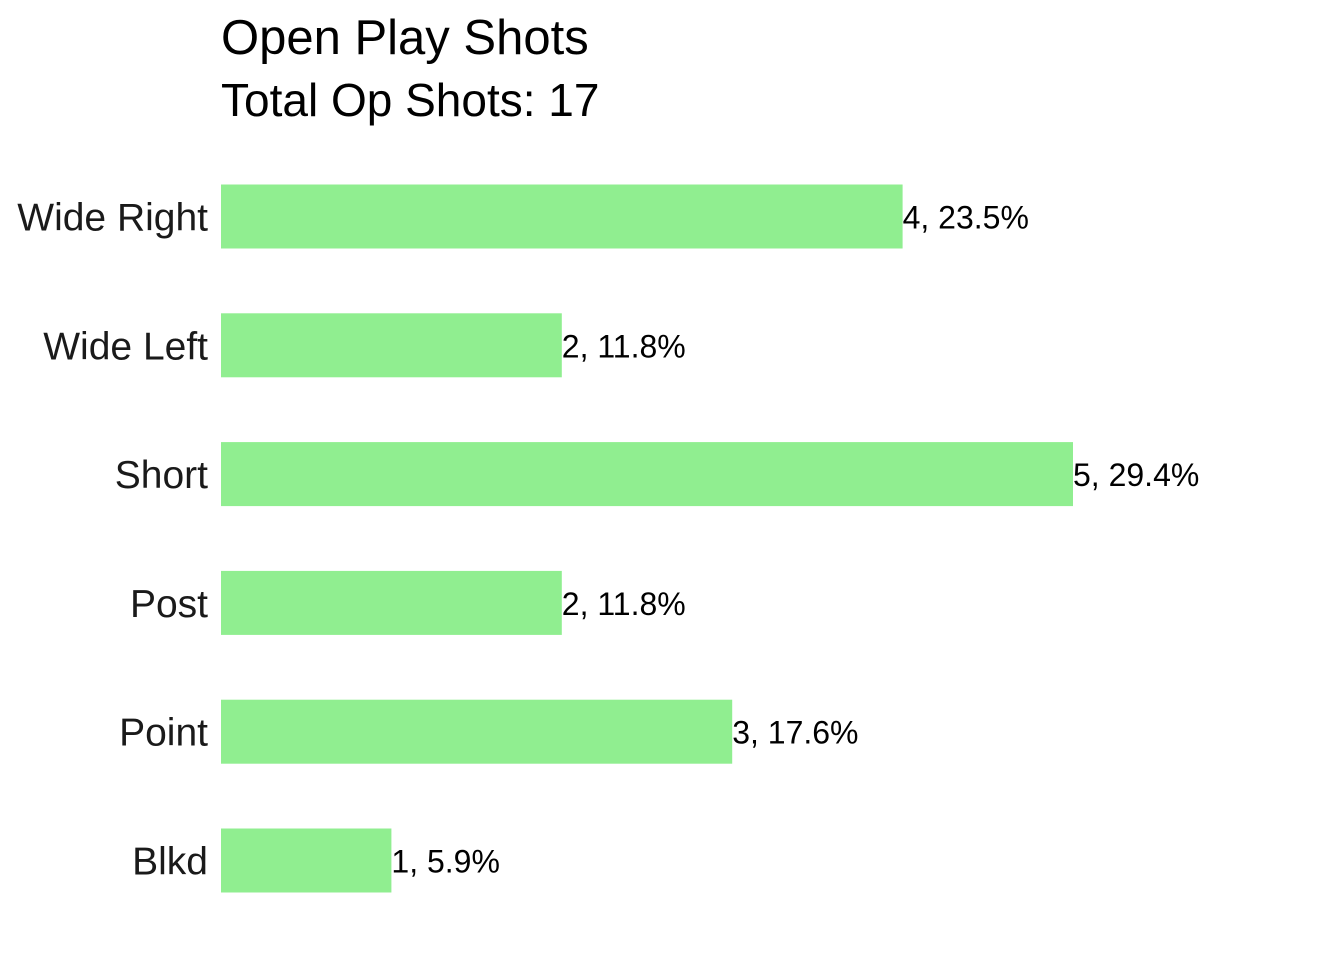  What do you see at coordinates (624, 346) in the screenshot?
I see `data-label-wide-left: 2, 11.8%` at bounding box center [624, 346].